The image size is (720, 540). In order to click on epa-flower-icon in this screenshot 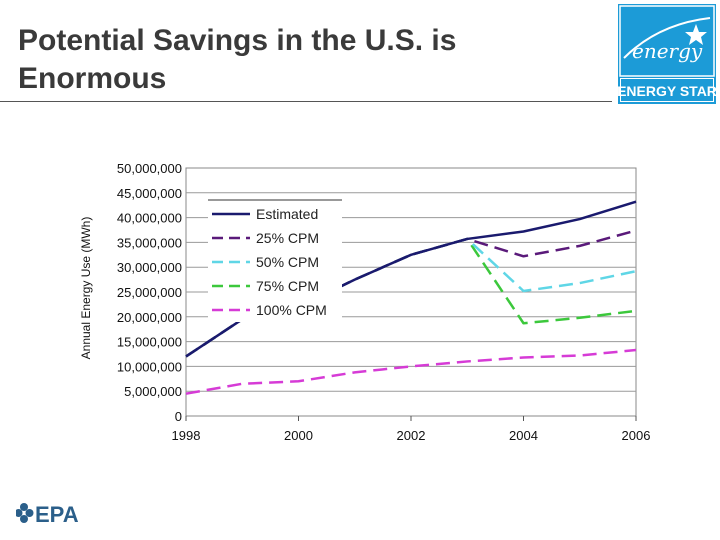, I will do `click(25, 513)`.